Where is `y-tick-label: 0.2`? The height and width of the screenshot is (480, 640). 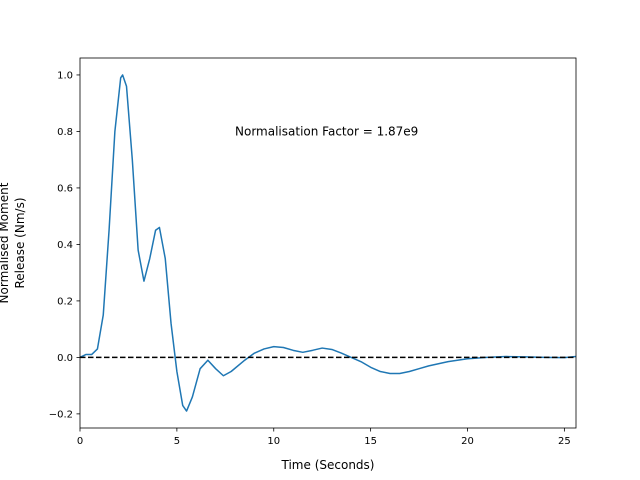
y-tick-label: 0.2 is located at coordinates (65, 301).